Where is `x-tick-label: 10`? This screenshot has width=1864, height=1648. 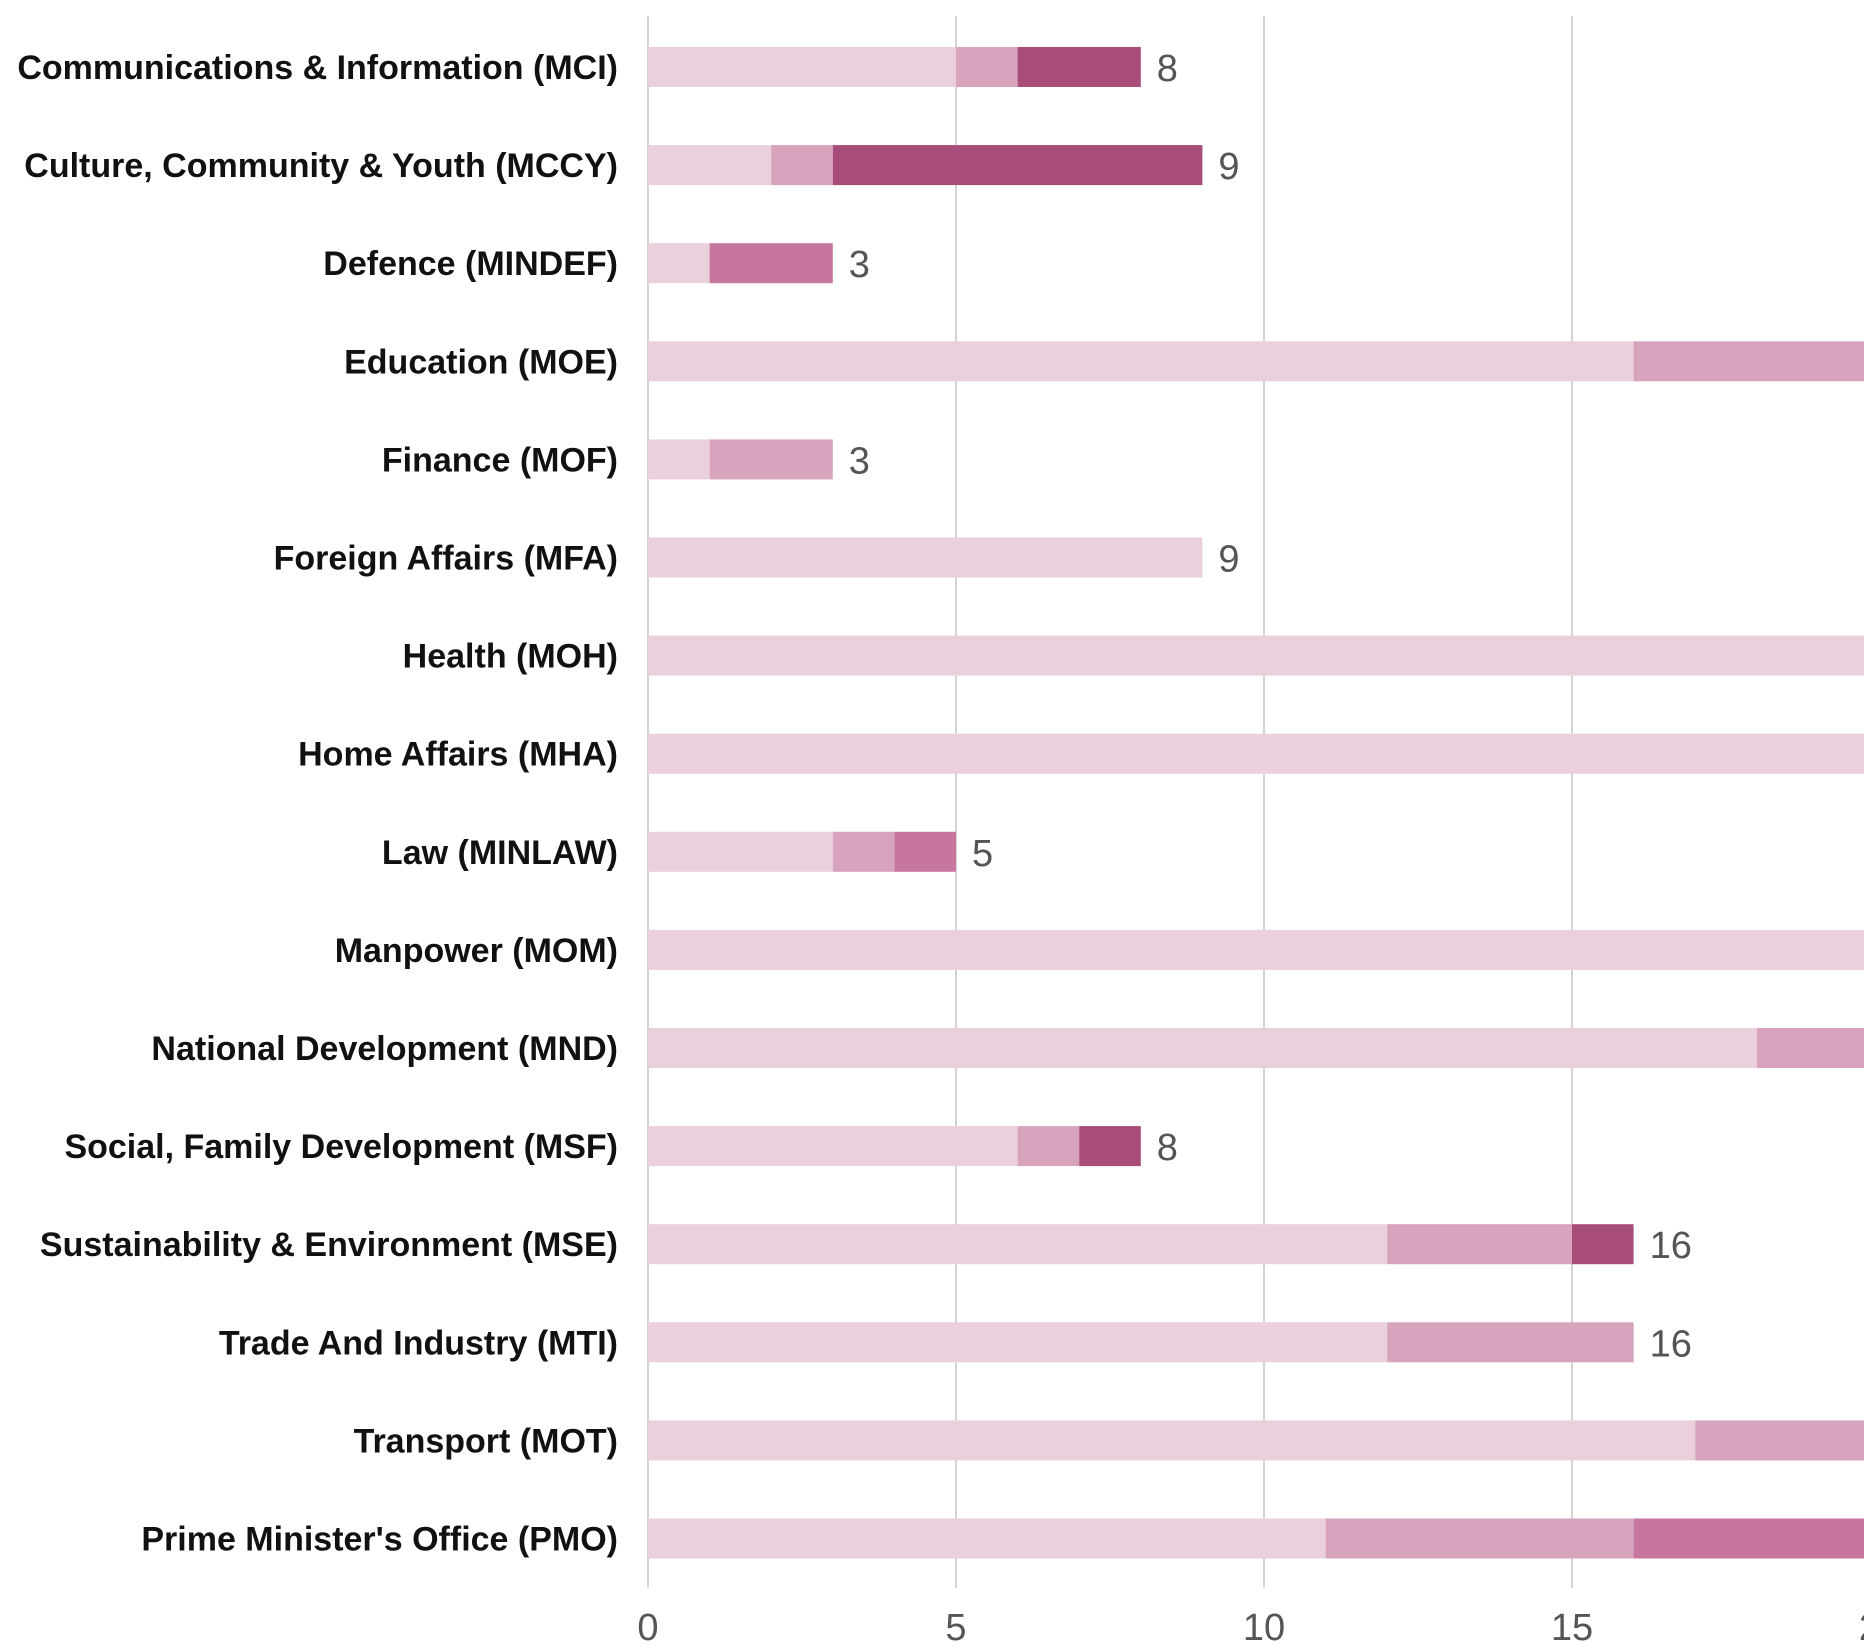 x-tick-label: 10 is located at coordinates (1264, 1627).